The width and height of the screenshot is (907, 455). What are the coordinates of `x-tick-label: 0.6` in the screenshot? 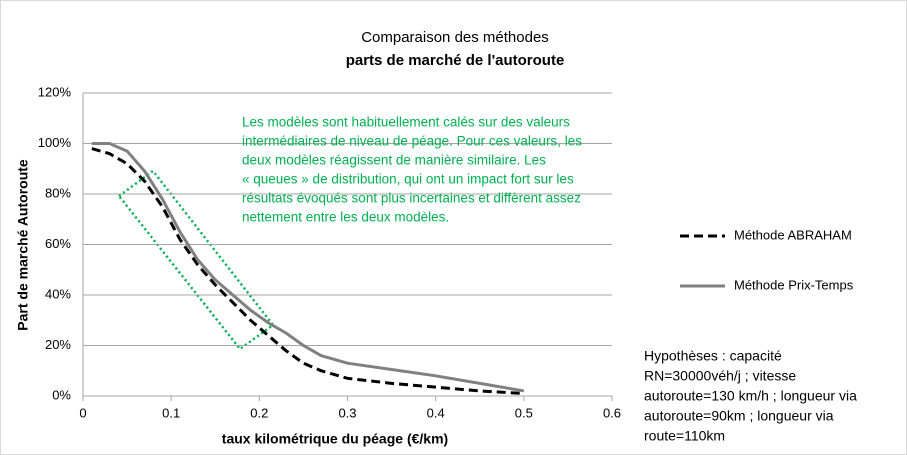 It's located at (612, 412).